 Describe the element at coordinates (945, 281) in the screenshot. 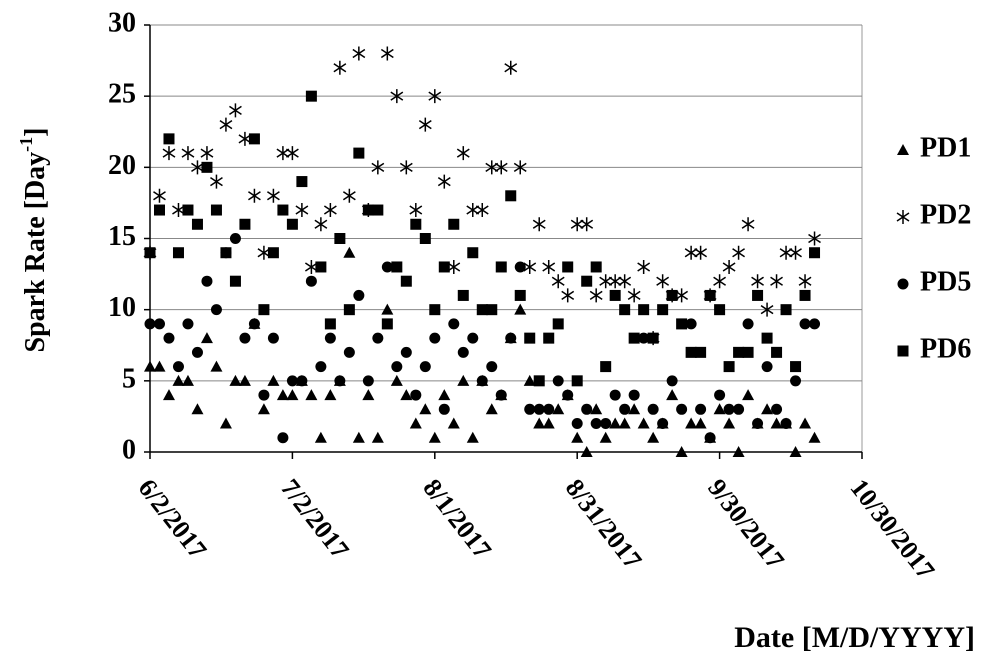

I see `legend-label: PD5` at that location.